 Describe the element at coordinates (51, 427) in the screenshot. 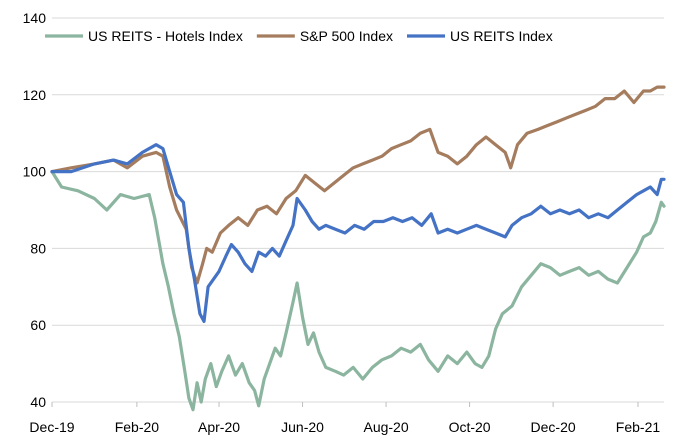

I see `x-tick-label: Dec-19` at that location.